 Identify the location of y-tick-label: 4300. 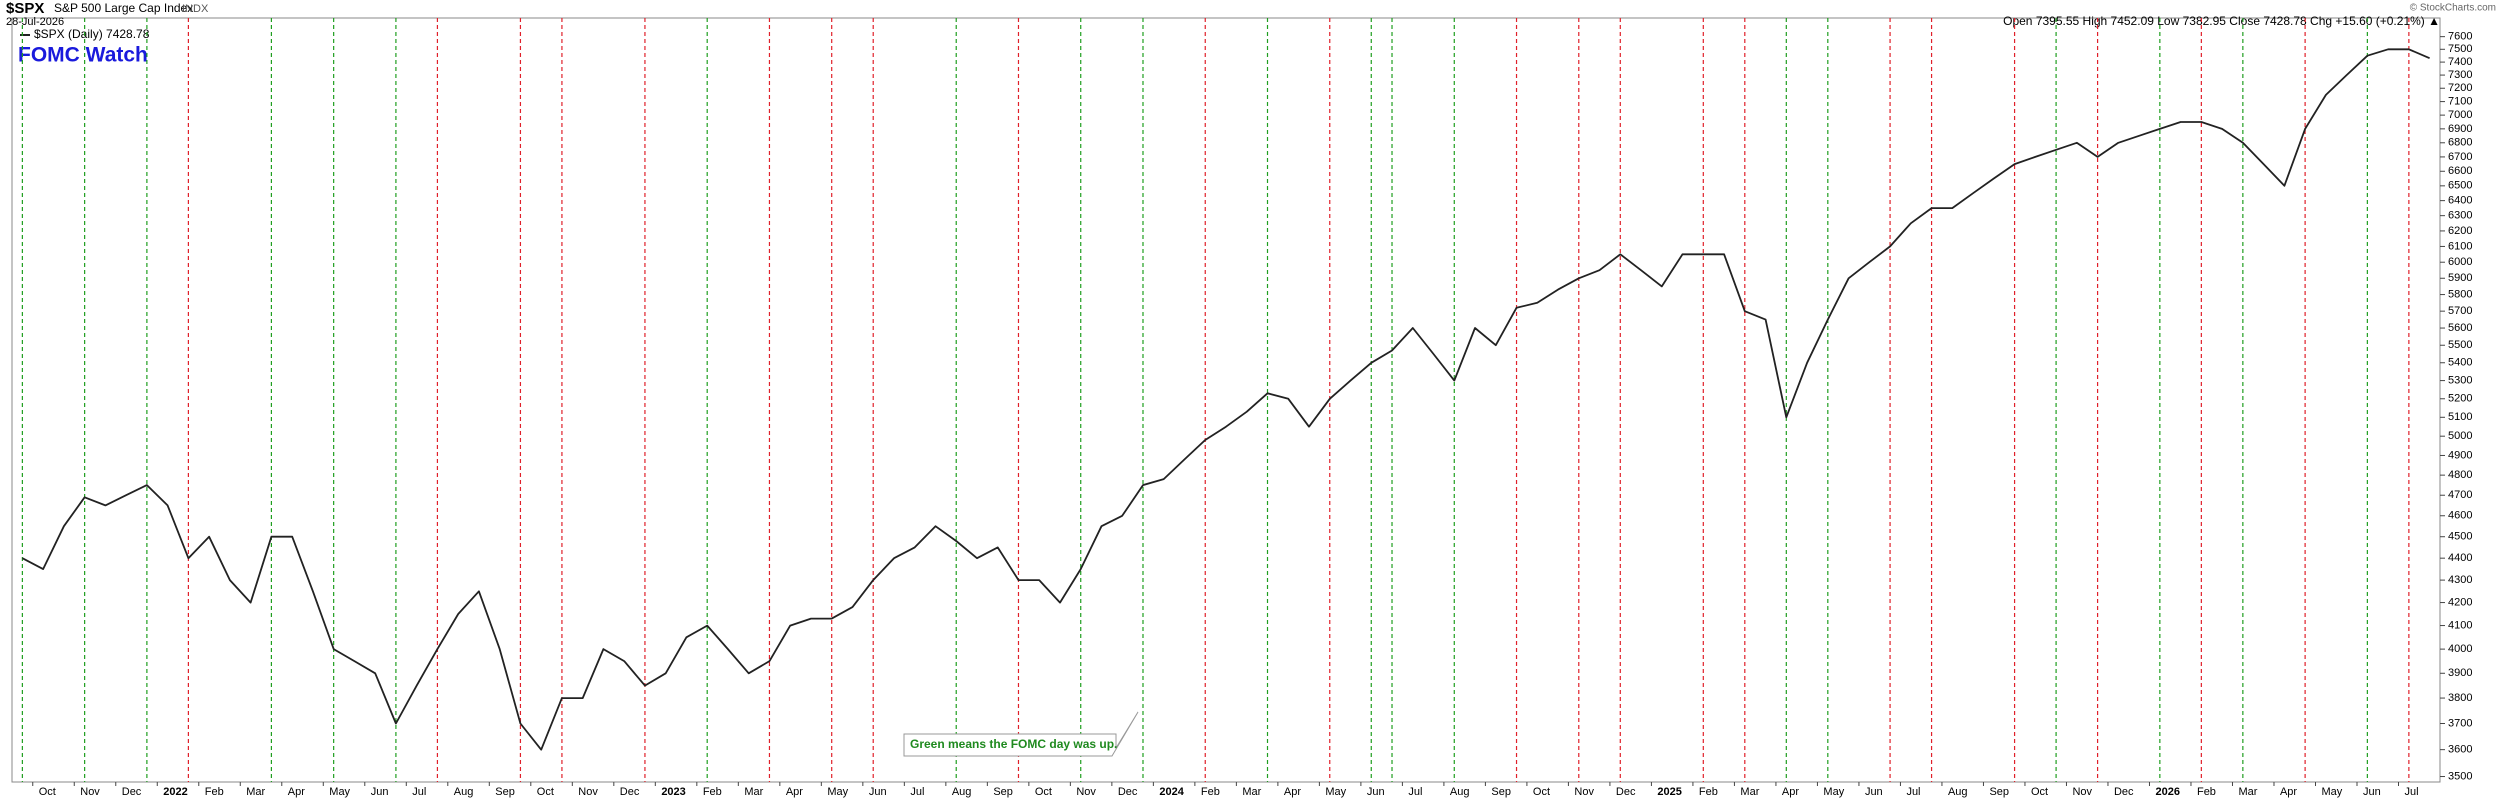
(2460, 580).